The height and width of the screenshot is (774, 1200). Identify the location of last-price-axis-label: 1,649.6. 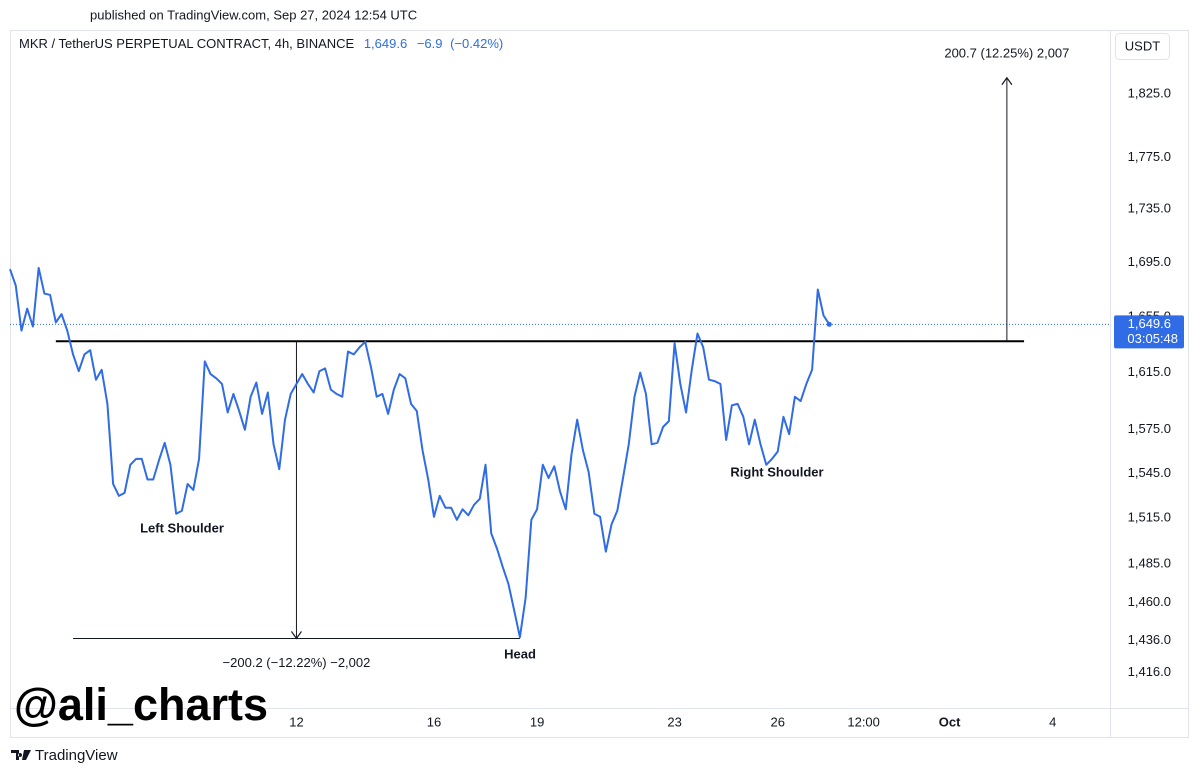
(1149, 323).